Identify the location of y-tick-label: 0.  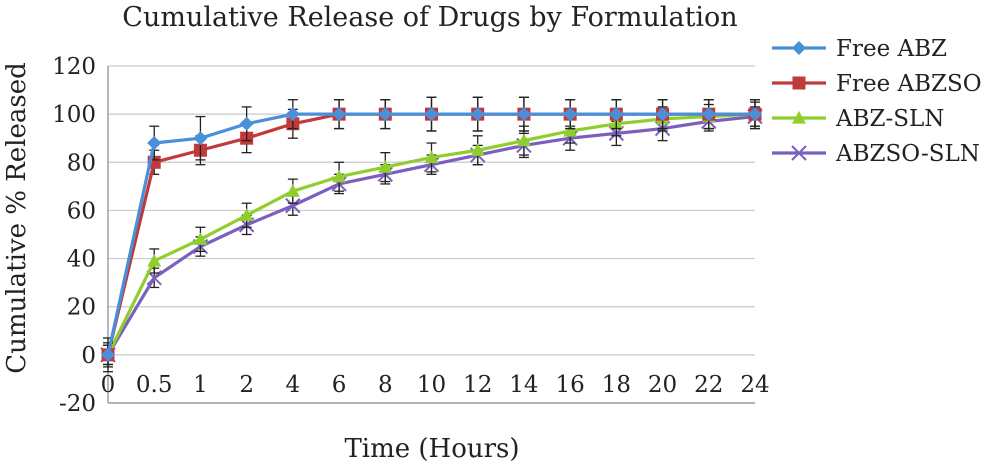
(88, 356).